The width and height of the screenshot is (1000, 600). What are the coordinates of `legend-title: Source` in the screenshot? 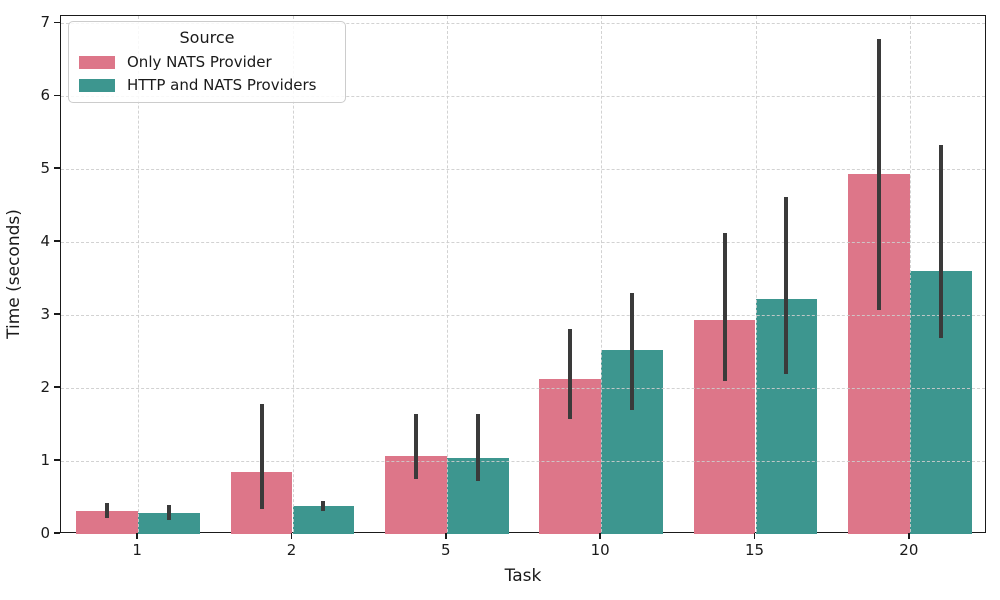 It's located at (207, 37).